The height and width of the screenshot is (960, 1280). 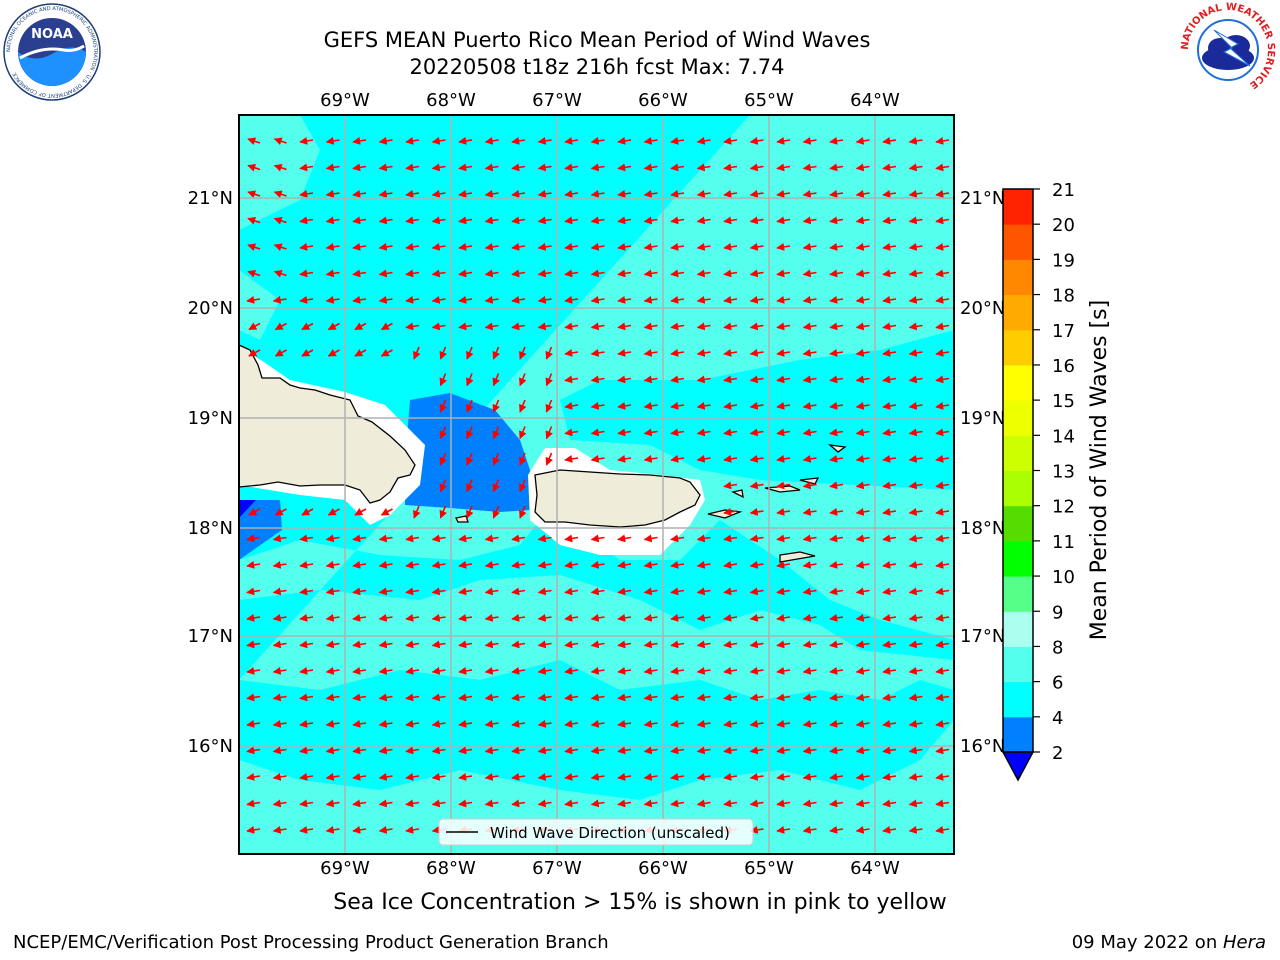 I want to click on lon-label-66w-top: 66°W, so click(x=663, y=100).